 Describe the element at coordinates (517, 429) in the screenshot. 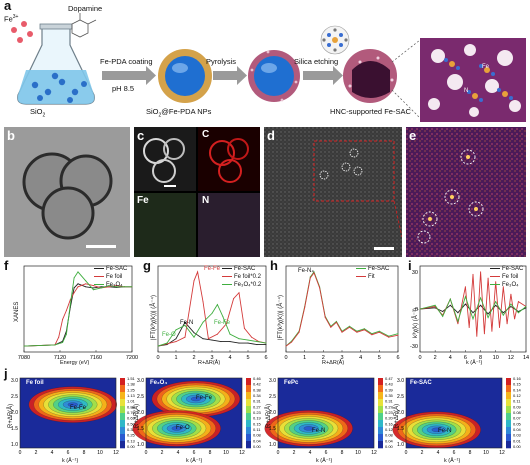

I see `wt-colorbar-label: 0.04` at that location.